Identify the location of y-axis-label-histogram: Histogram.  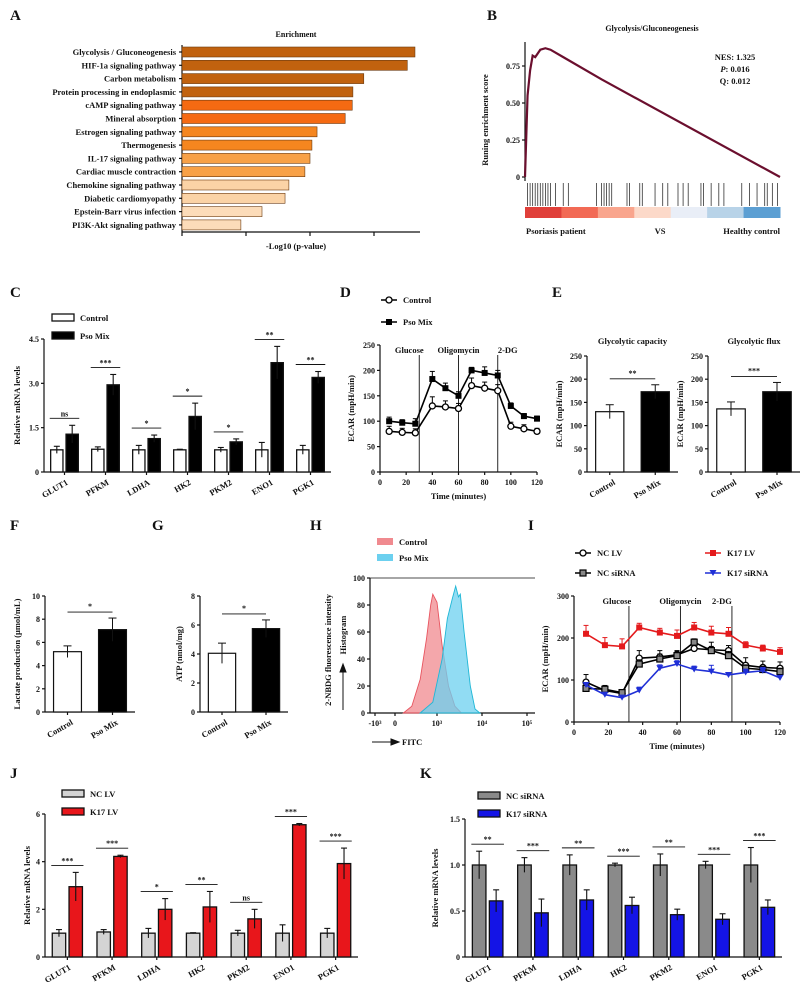
(343, 635).